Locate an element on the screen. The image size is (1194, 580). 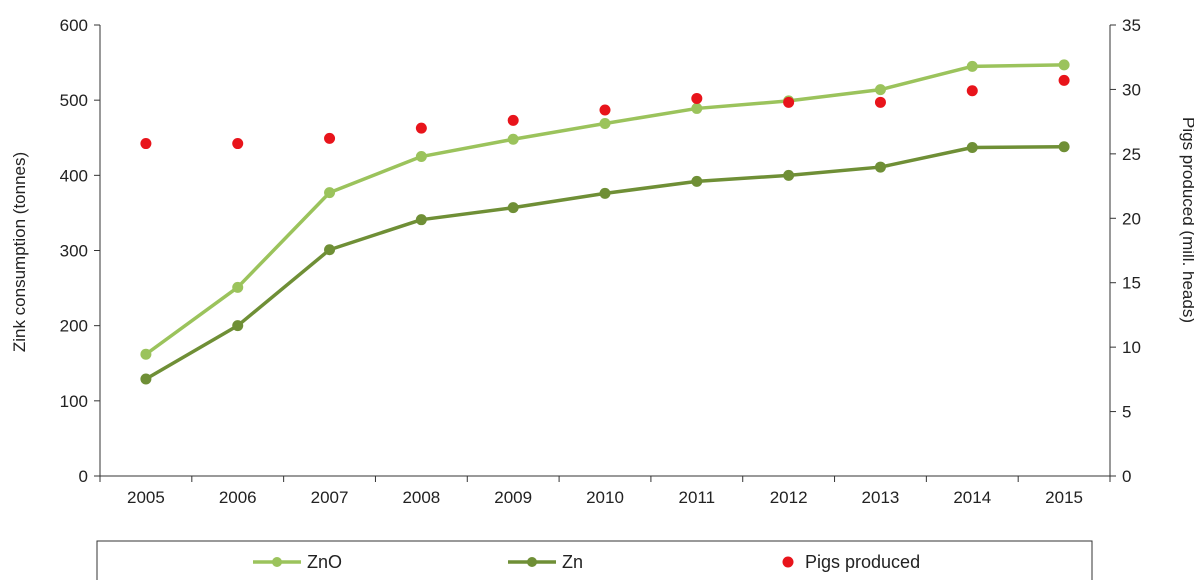
left-tick-label: 0 is located at coordinates (83, 476).